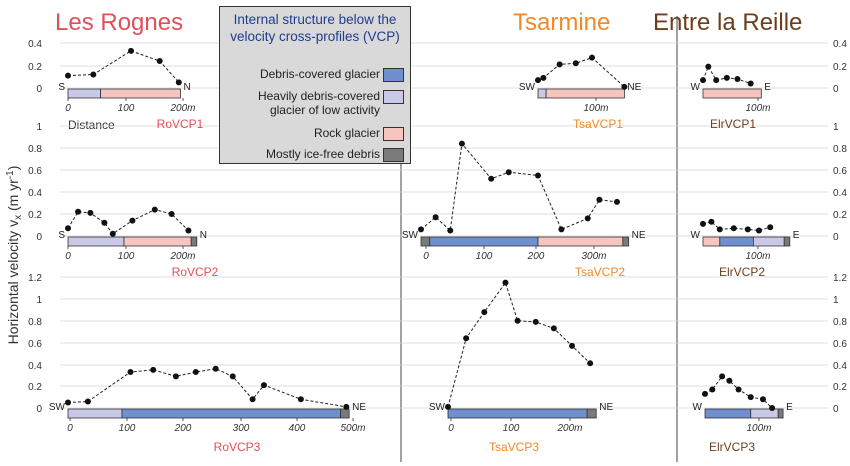 The image size is (850, 466). Describe the element at coordinates (593, 256) in the screenshot. I see `x-tick-label: 300m` at that location.